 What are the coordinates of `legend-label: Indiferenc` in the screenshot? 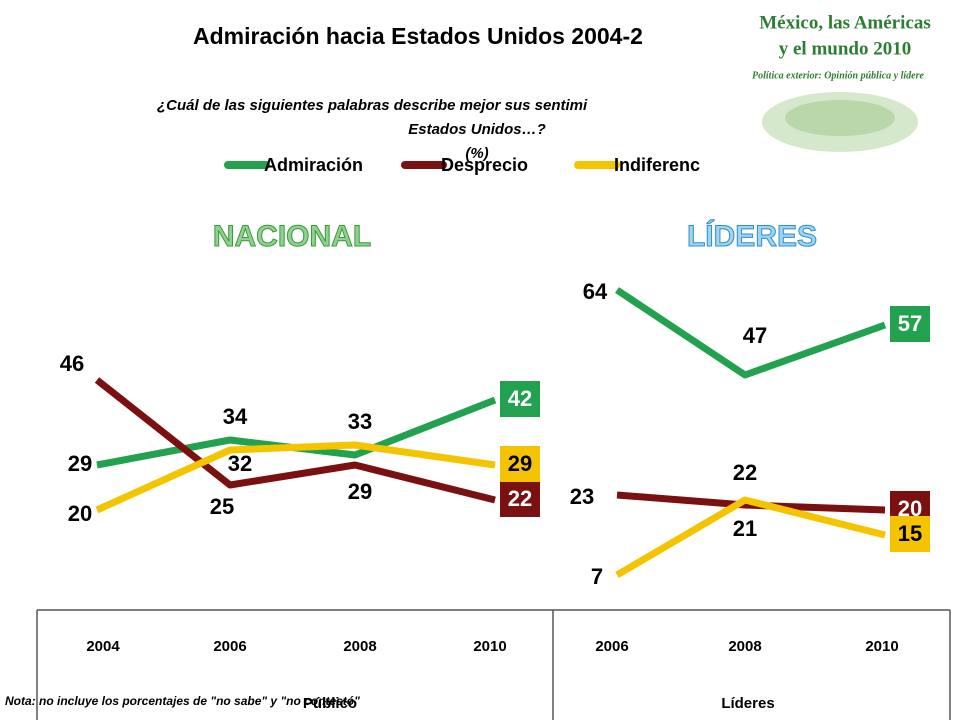 It's located at (657, 165).